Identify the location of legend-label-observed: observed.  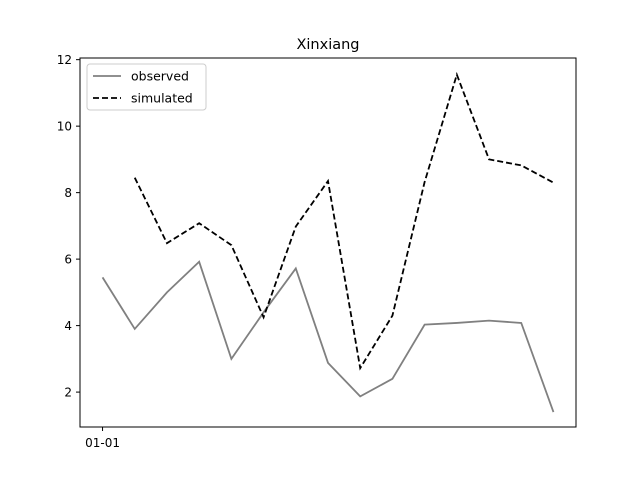
(160, 76).